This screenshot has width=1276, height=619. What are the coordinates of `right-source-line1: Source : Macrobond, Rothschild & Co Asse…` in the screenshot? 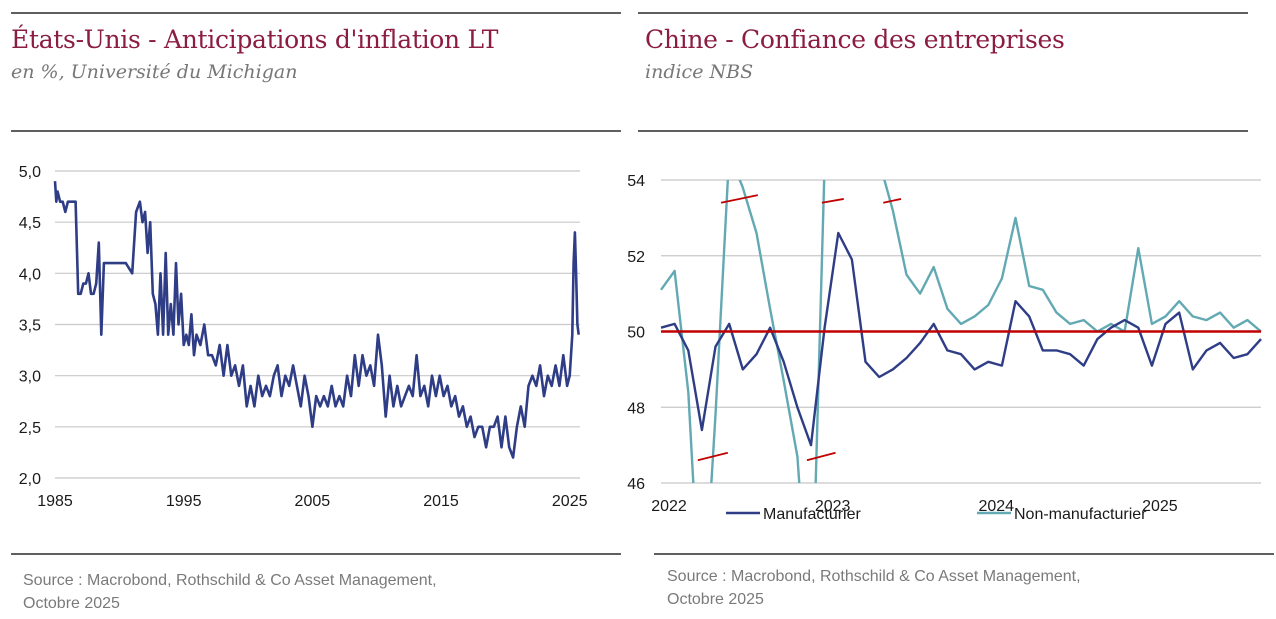 It's located at (874, 576).